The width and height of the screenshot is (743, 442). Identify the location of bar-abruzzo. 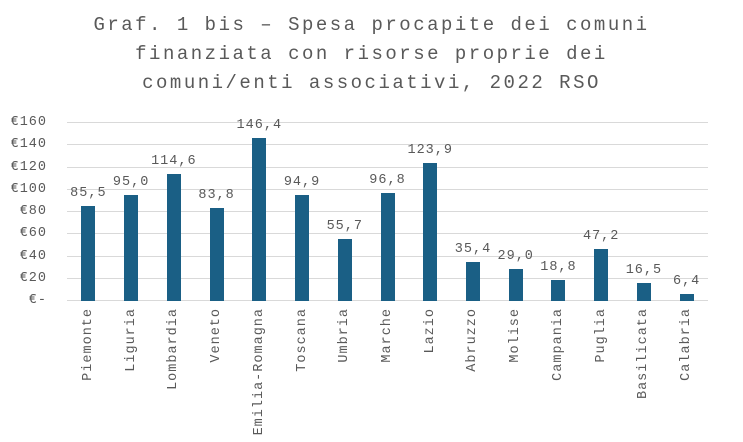
(472, 281).